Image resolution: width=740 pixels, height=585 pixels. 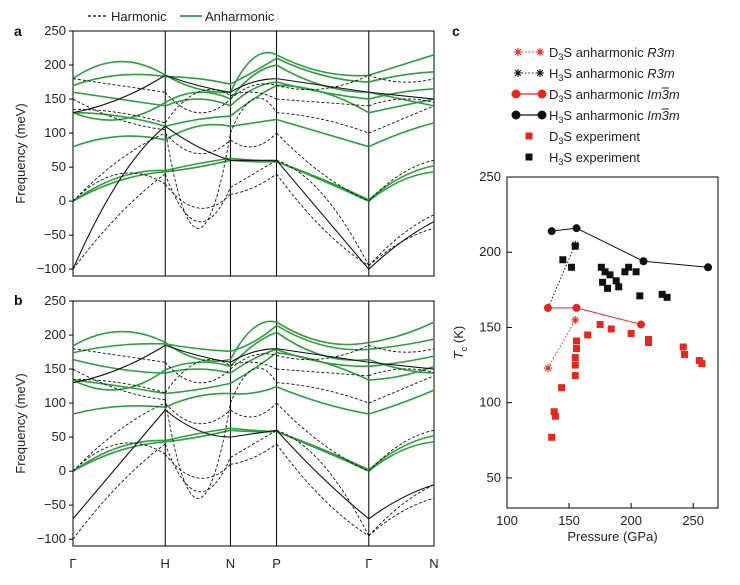 What do you see at coordinates (458, 354) in the screenshot?
I see `y-axis-label-symbol: T` at bounding box center [458, 354].